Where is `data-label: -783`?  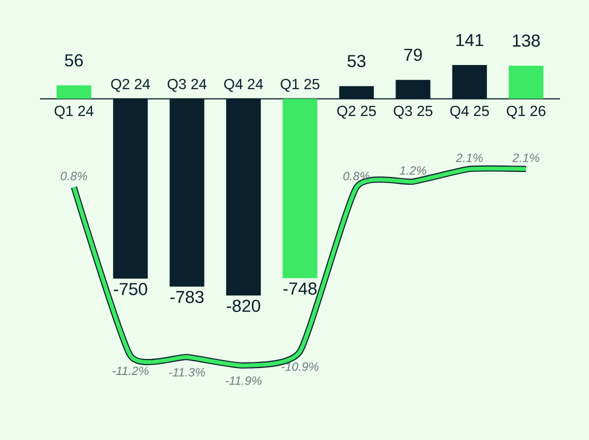 data-label: -783 is located at coordinates (187, 297).